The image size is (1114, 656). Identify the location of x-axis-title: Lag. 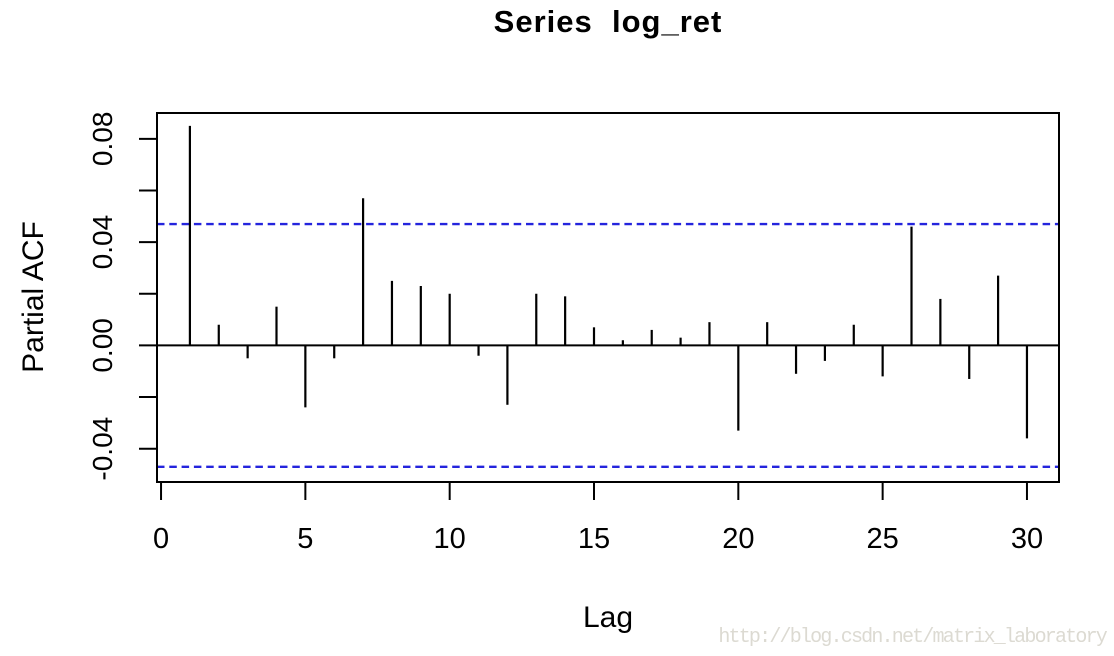
(608, 617).